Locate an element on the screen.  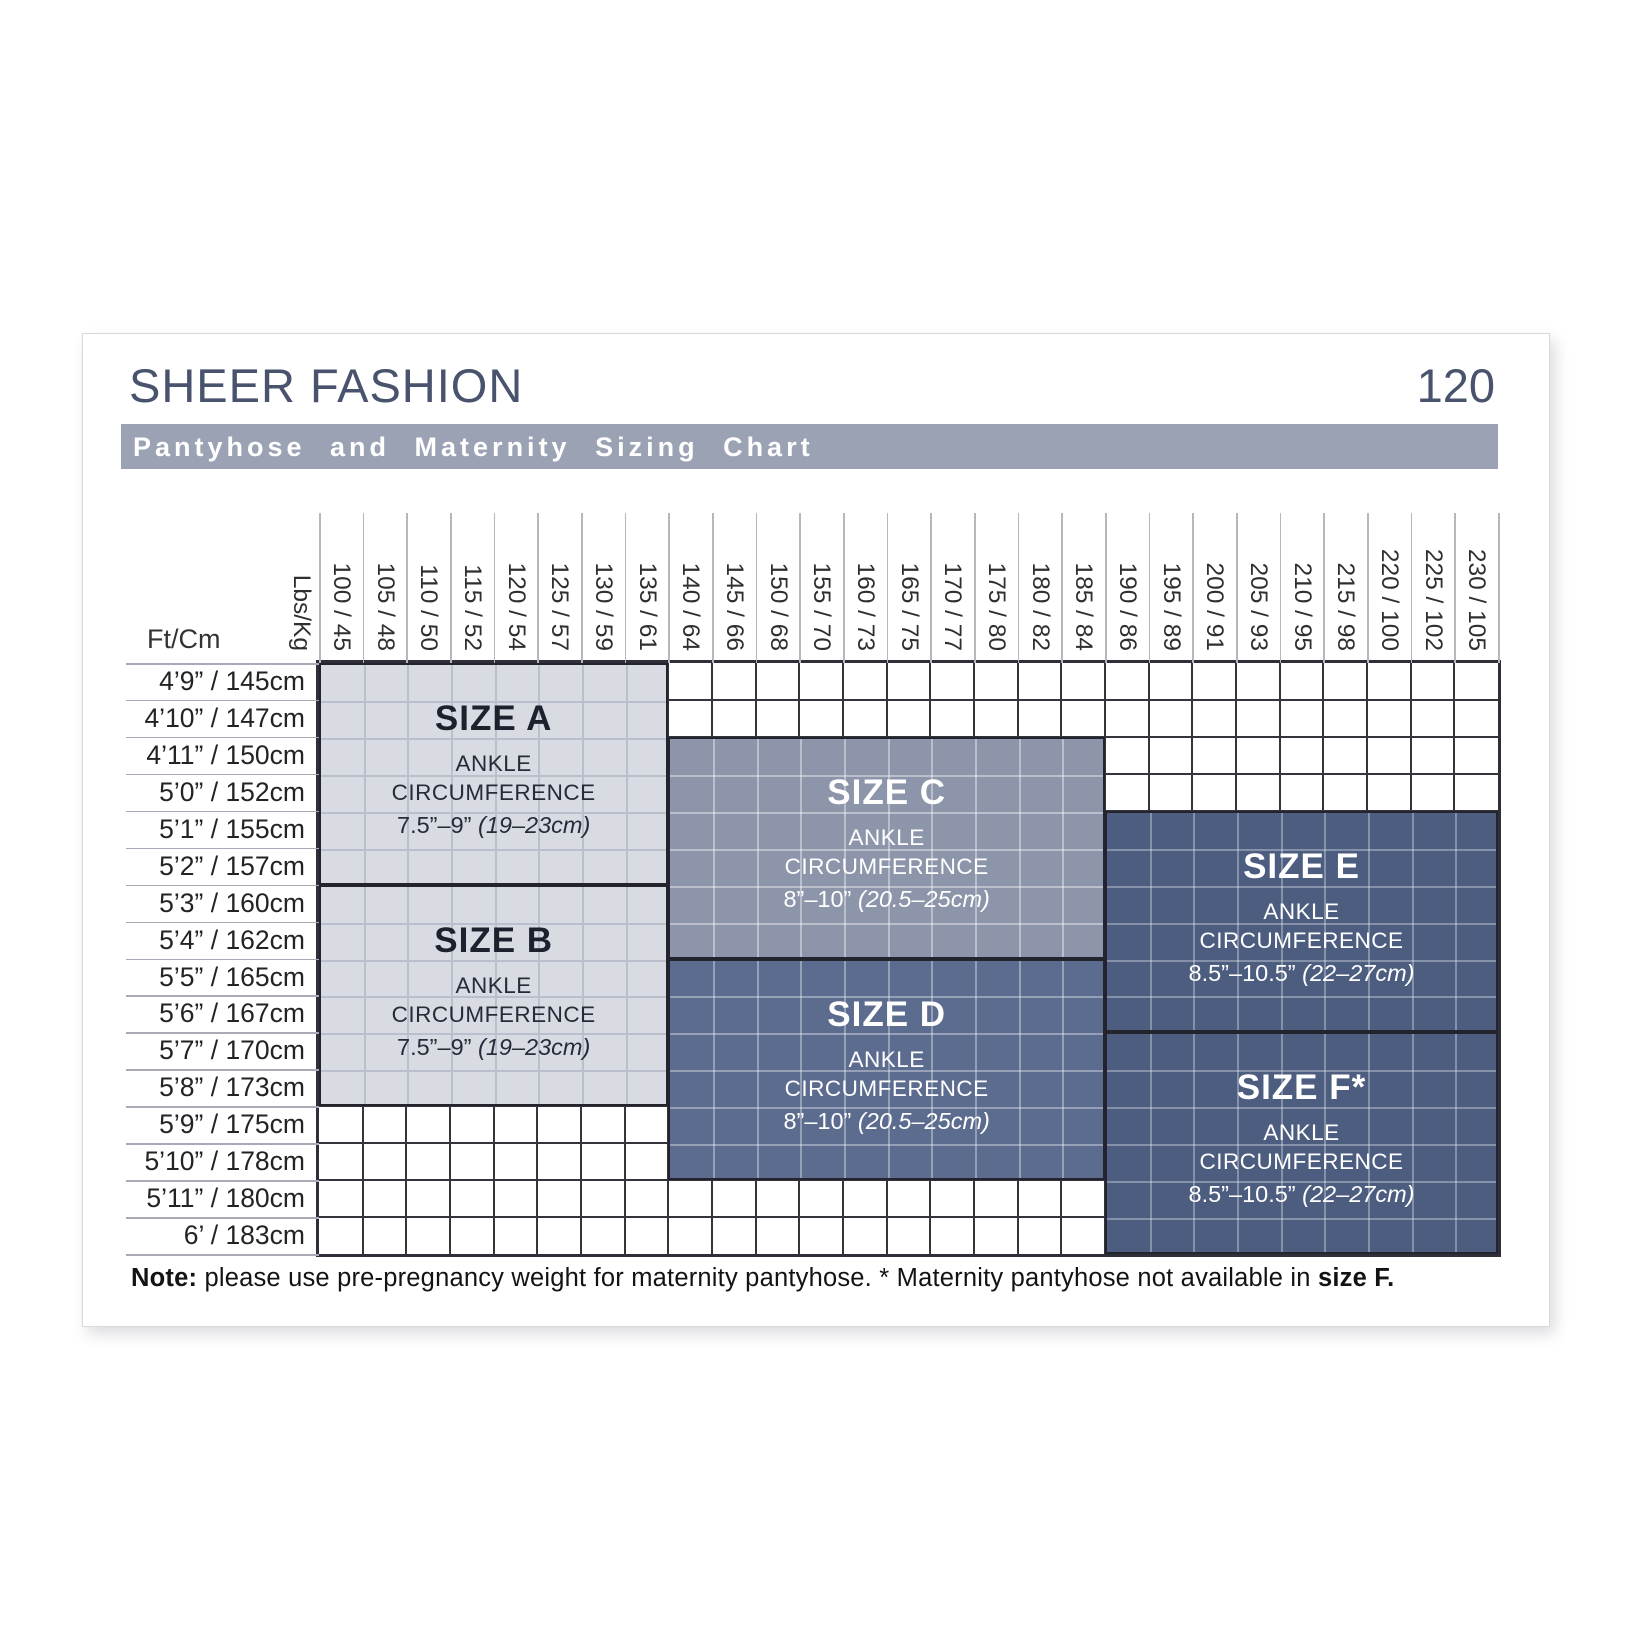
measurement-metric: (19–23cm) is located at coordinates (534, 825).